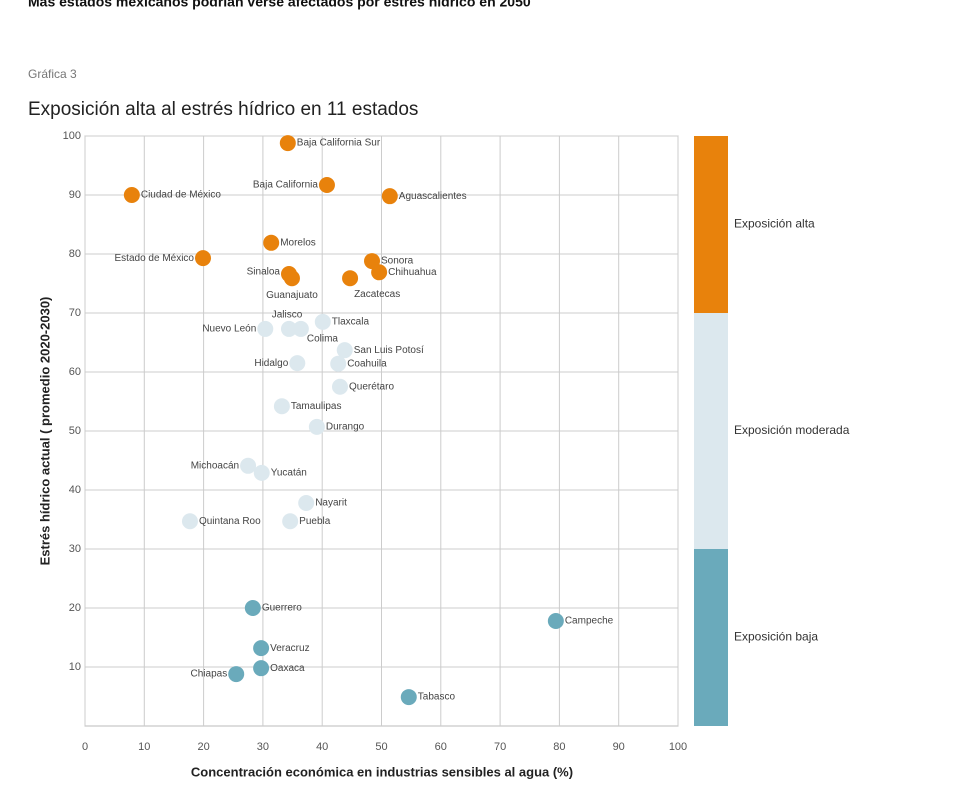  Describe the element at coordinates (75, 372) in the screenshot. I see `y-tick-label: 60` at that location.